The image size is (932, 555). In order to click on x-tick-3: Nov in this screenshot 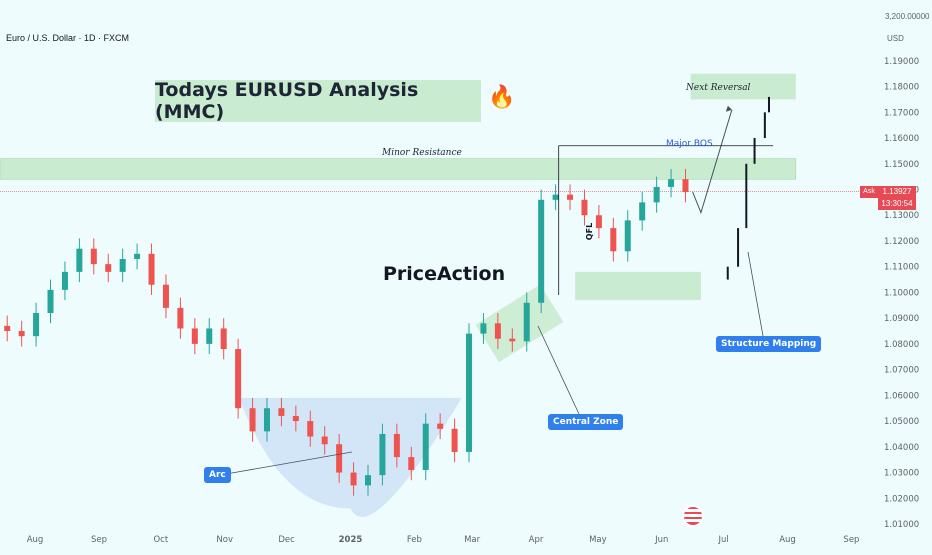, I will do `click(224, 540)`.